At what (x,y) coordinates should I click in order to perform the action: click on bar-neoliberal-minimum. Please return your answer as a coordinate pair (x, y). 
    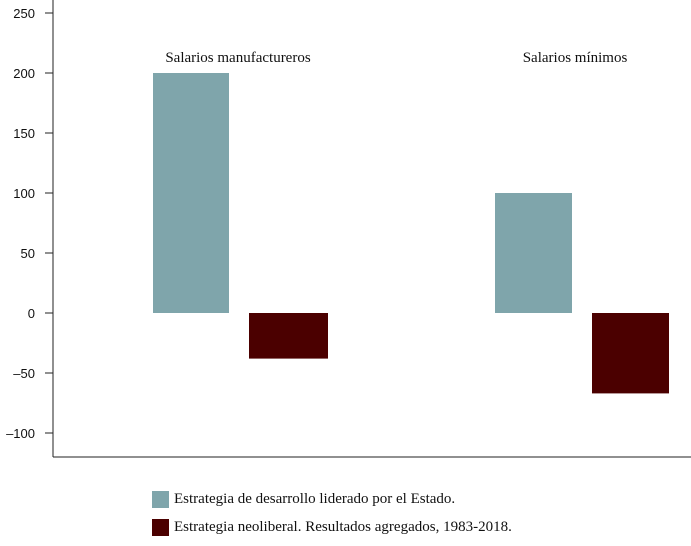
    Looking at the image, I should click on (630, 353).